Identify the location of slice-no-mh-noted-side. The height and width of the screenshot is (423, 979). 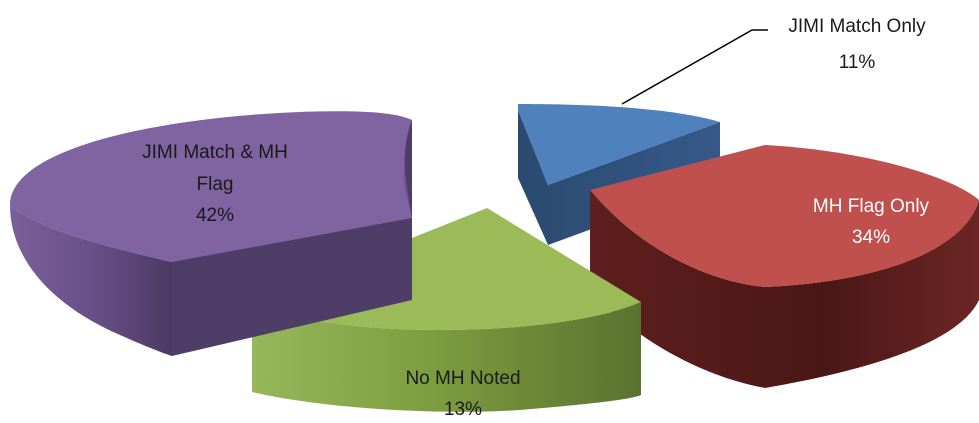
(446, 357).